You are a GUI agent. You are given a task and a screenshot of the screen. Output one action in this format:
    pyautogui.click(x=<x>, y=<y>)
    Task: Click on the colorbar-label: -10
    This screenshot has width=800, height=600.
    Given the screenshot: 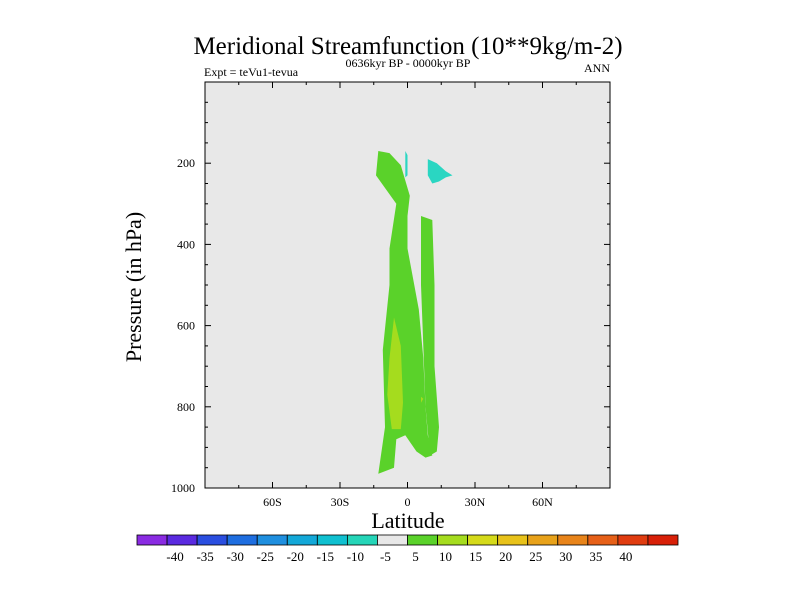 What is the action you would take?
    pyautogui.click(x=355, y=556)
    